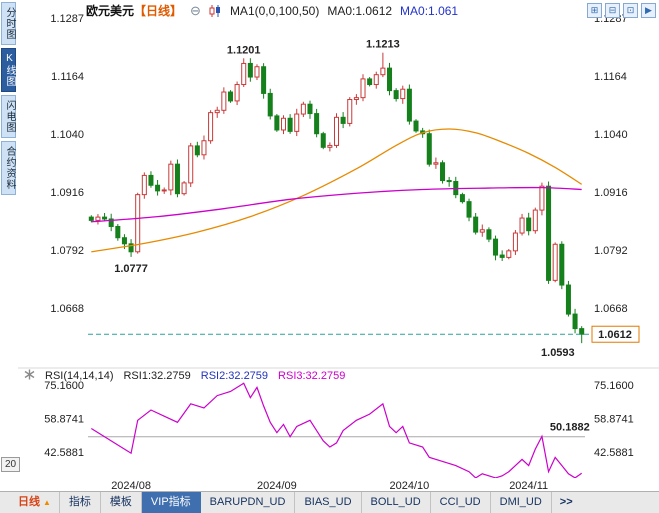 Image resolution: width=659 pixels, height=513 pixels. I want to click on layout-next-icon: ▶, so click(648, 10).